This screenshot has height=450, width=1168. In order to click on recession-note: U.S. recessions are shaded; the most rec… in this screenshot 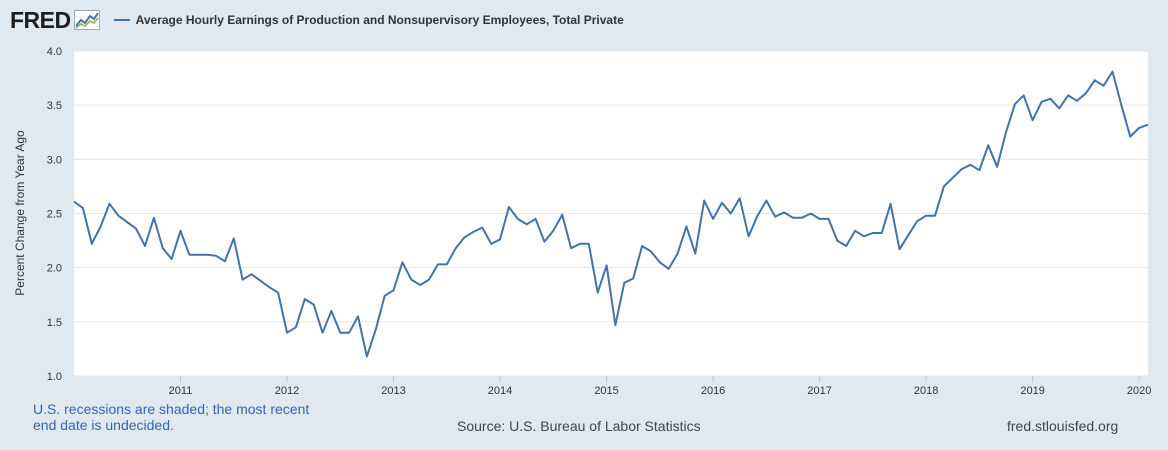, I will do `click(171, 417)`.